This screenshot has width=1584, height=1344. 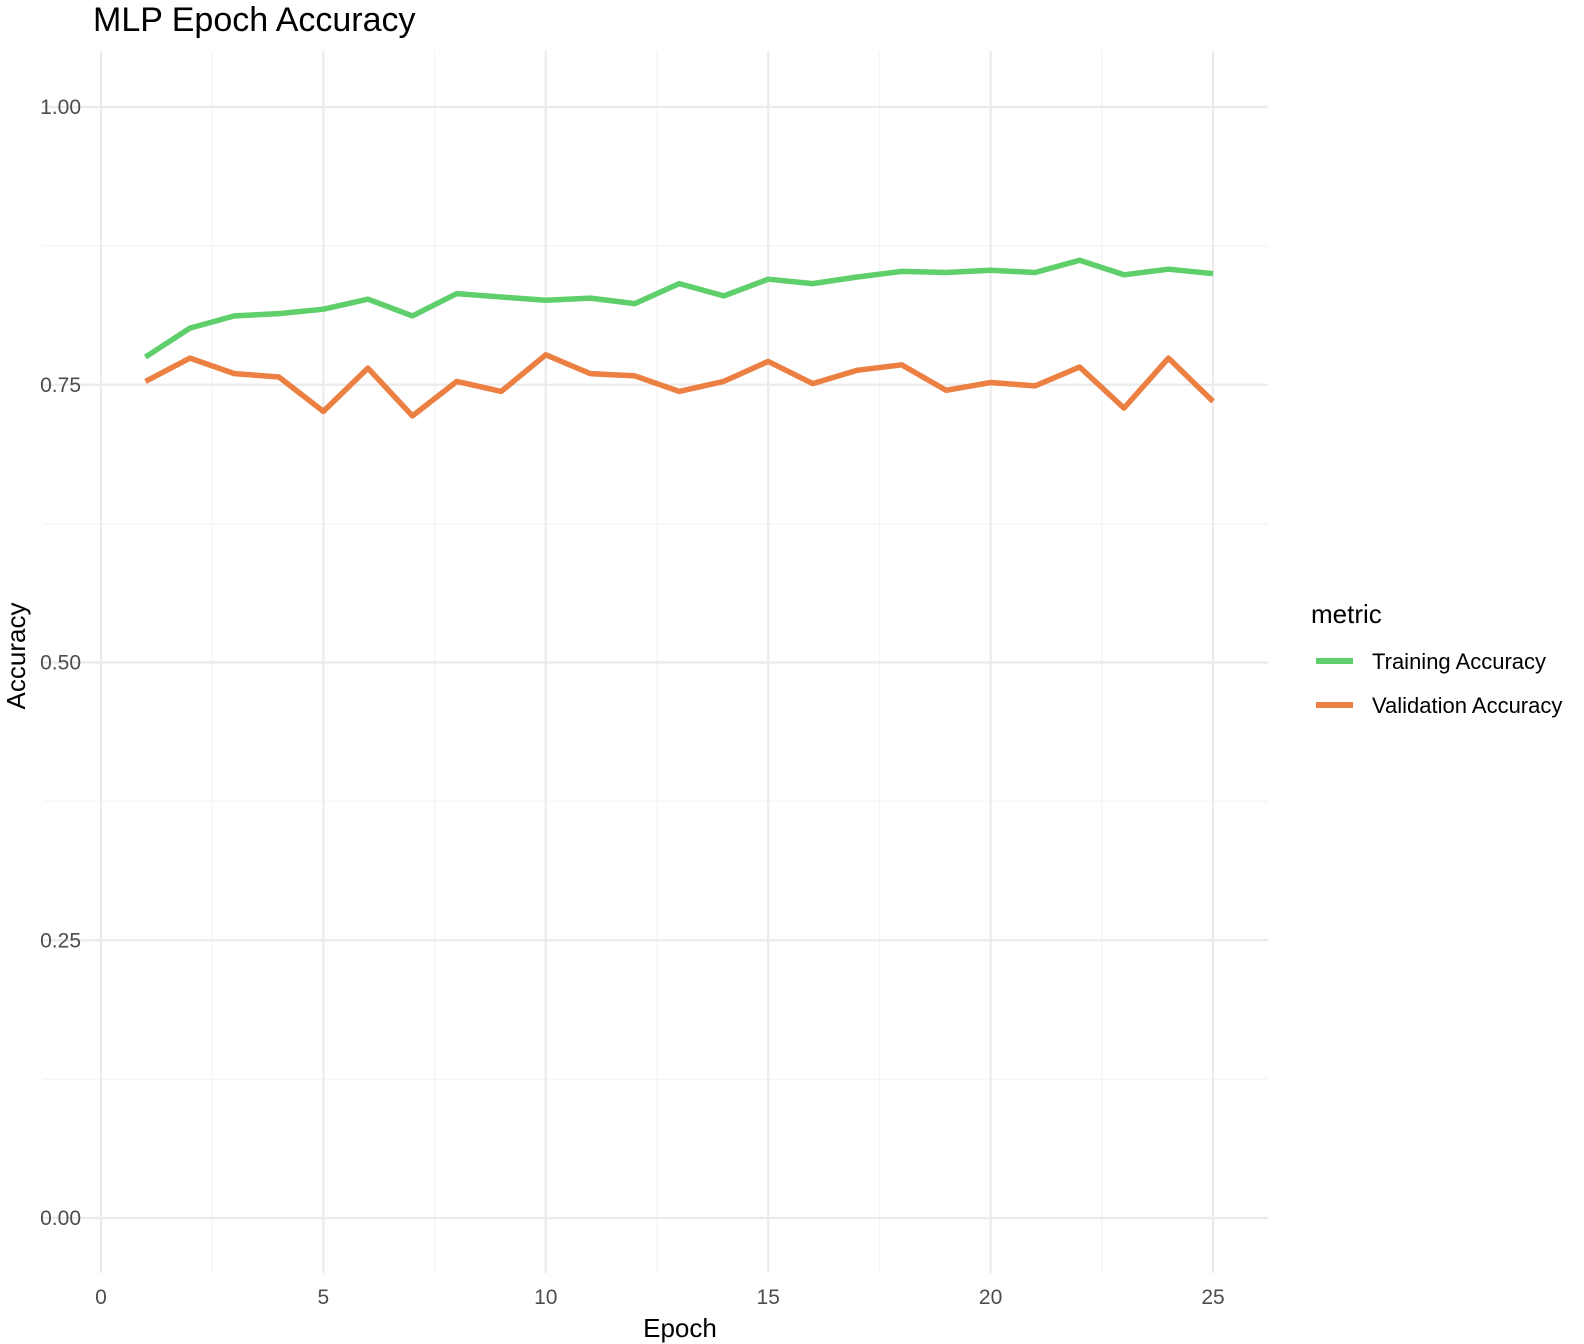 What do you see at coordinates (768, 1297) in the screenshot?
I see `x-tick-label: 15` at bounding box center [768, 1297].